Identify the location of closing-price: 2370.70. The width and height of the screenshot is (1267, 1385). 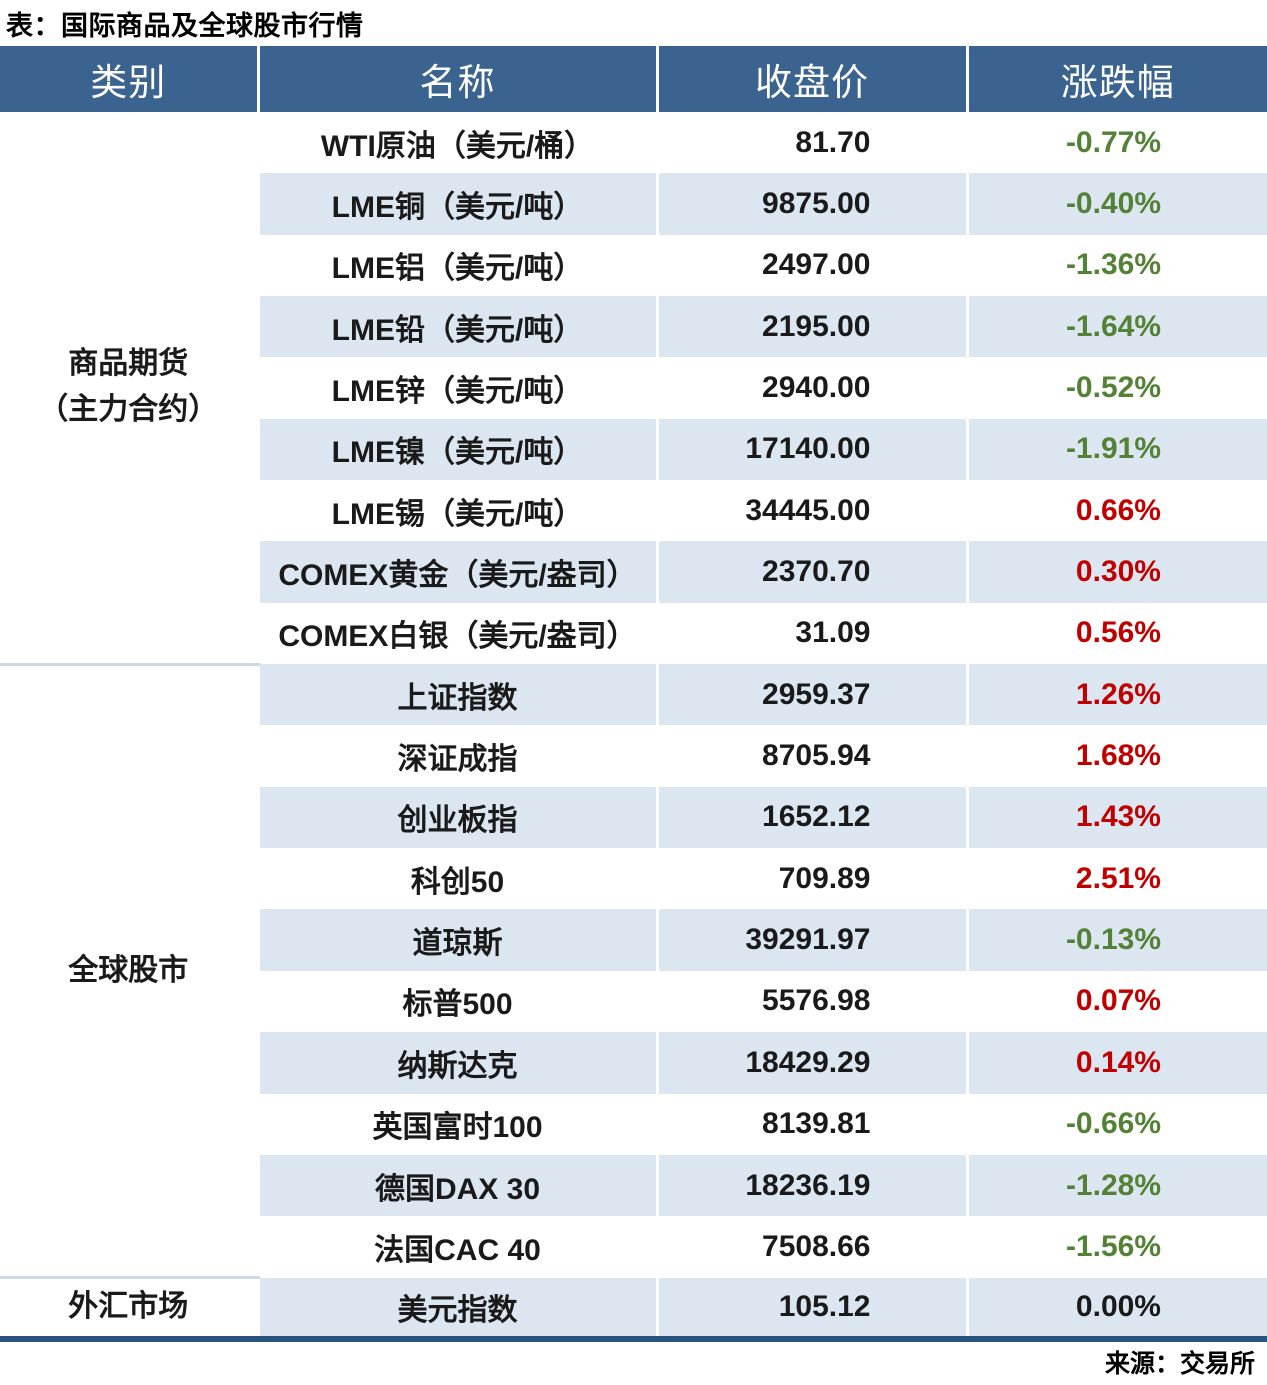
(811, 572).